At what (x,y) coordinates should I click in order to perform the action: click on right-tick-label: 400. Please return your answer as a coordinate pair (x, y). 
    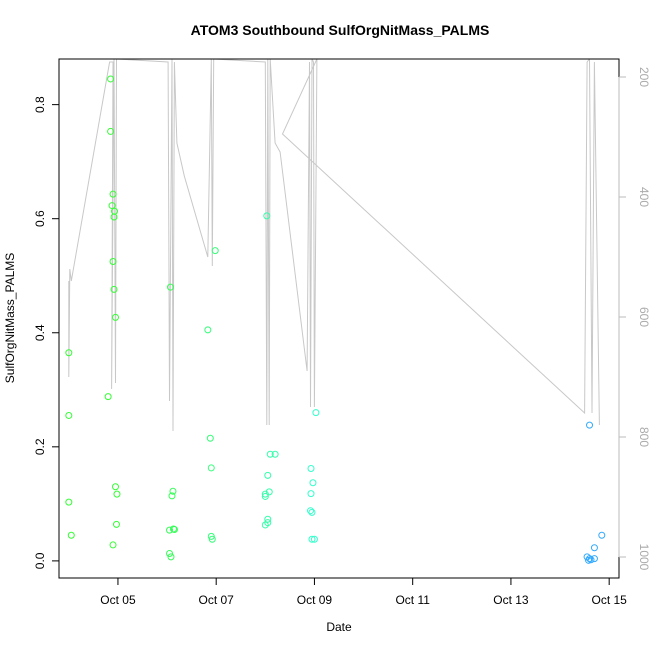
    Looking at the image, I should click on (643, 197).